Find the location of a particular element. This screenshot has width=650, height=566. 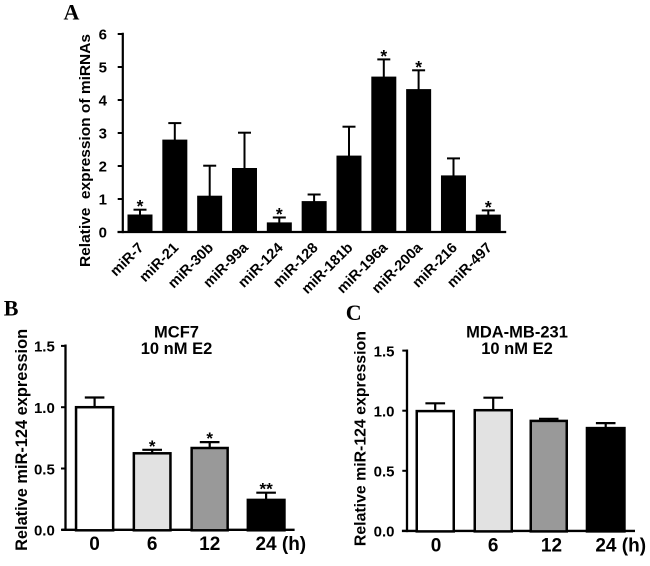

svg-text: 4 is located at coordinates (103, 101).